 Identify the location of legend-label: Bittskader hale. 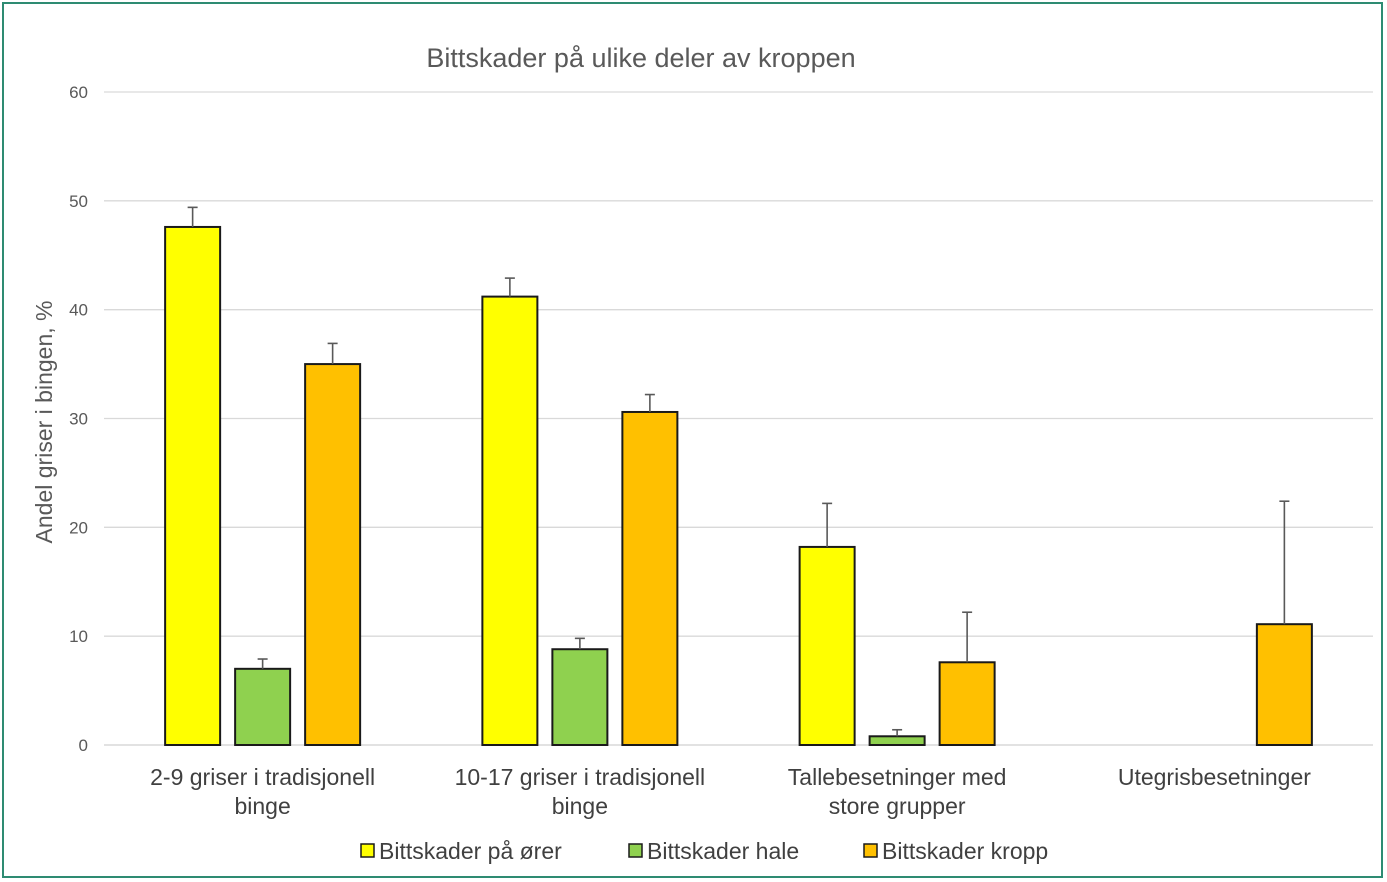
(723, 851).